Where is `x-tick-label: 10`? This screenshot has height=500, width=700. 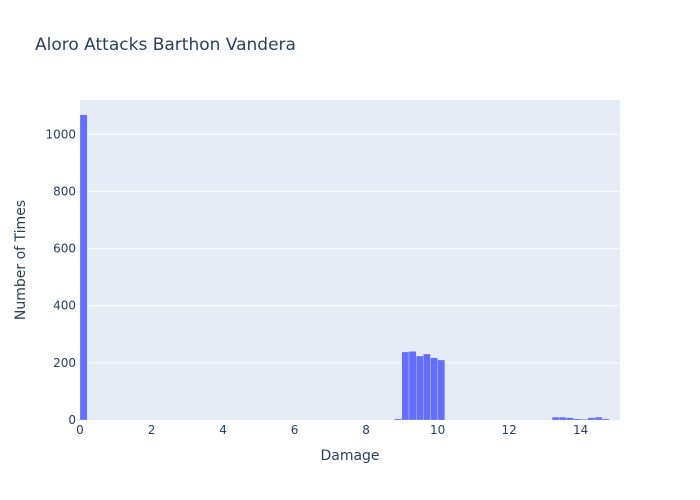
x-tick-label: 10 is located at coordinates (437, 430).